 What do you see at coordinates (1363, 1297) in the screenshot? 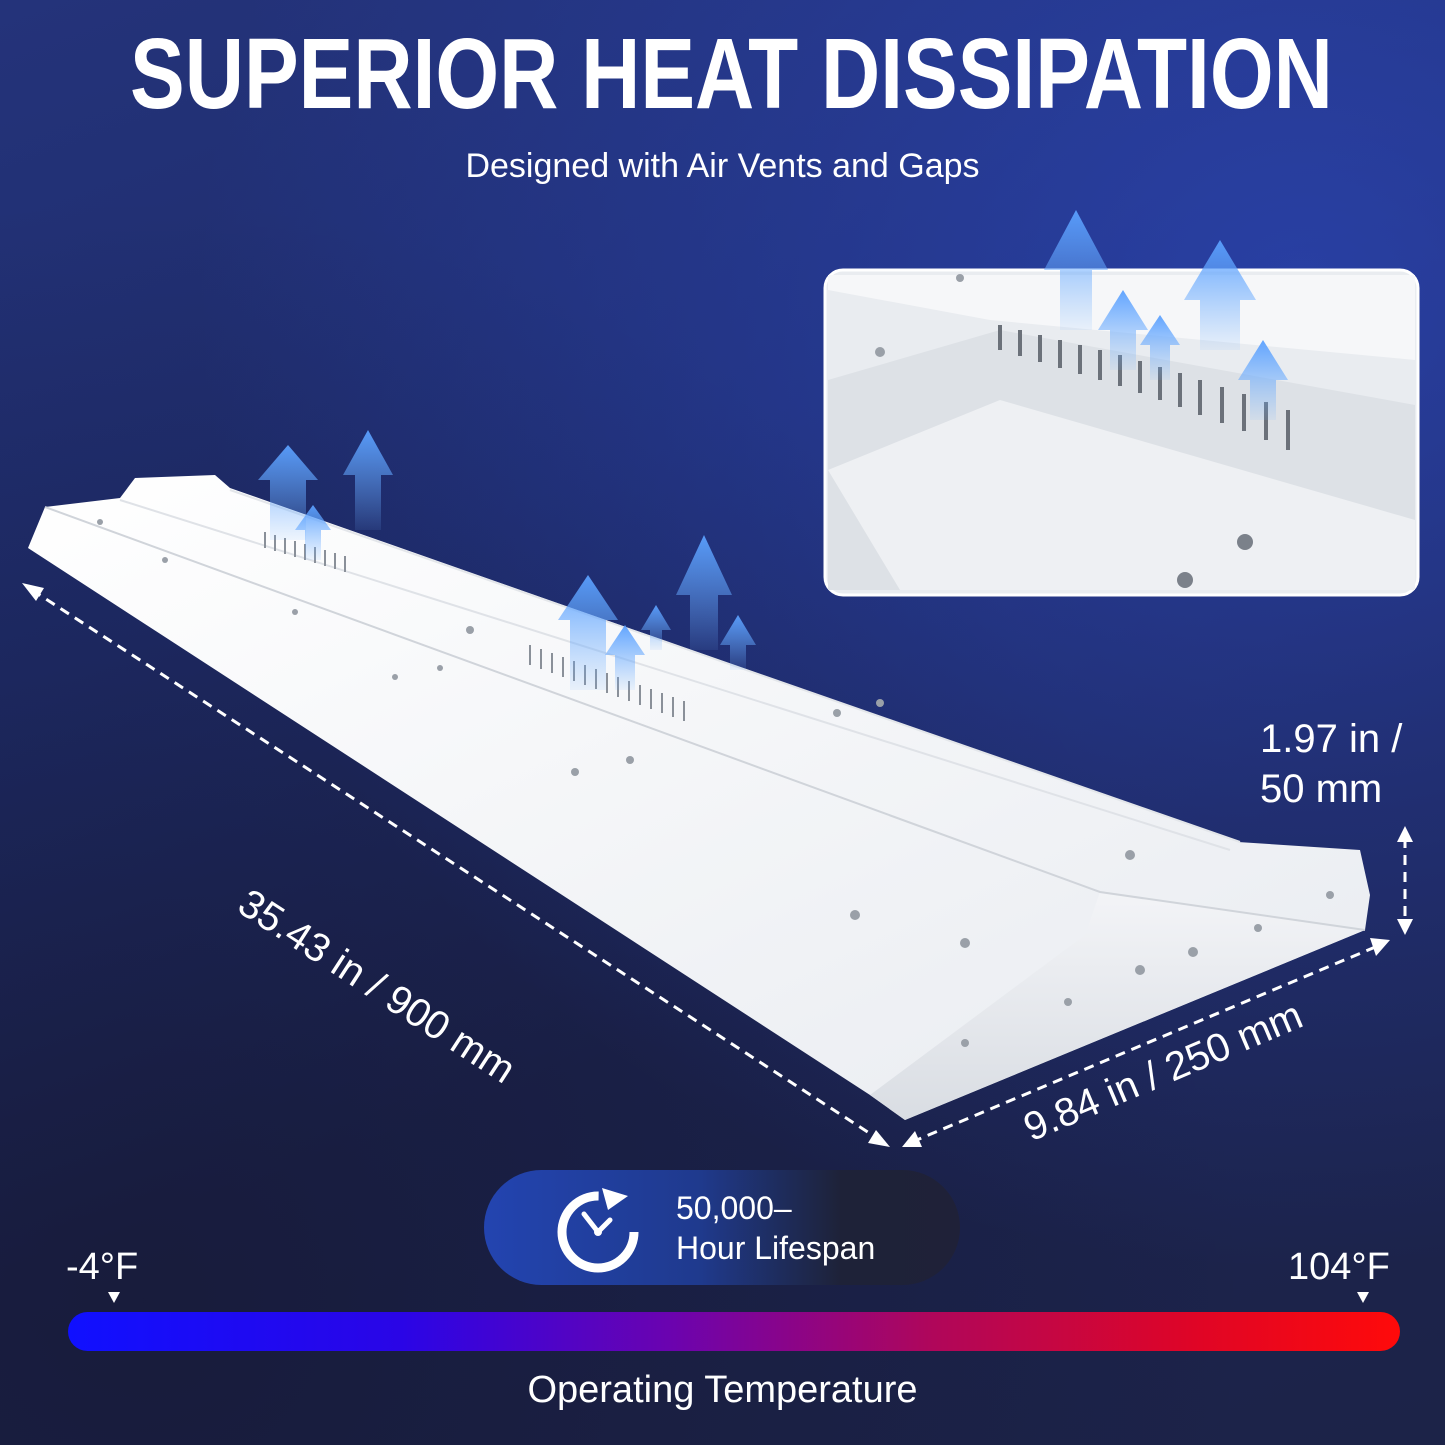
I see `temp-max-marker` at bounding box center [1363, 1297].